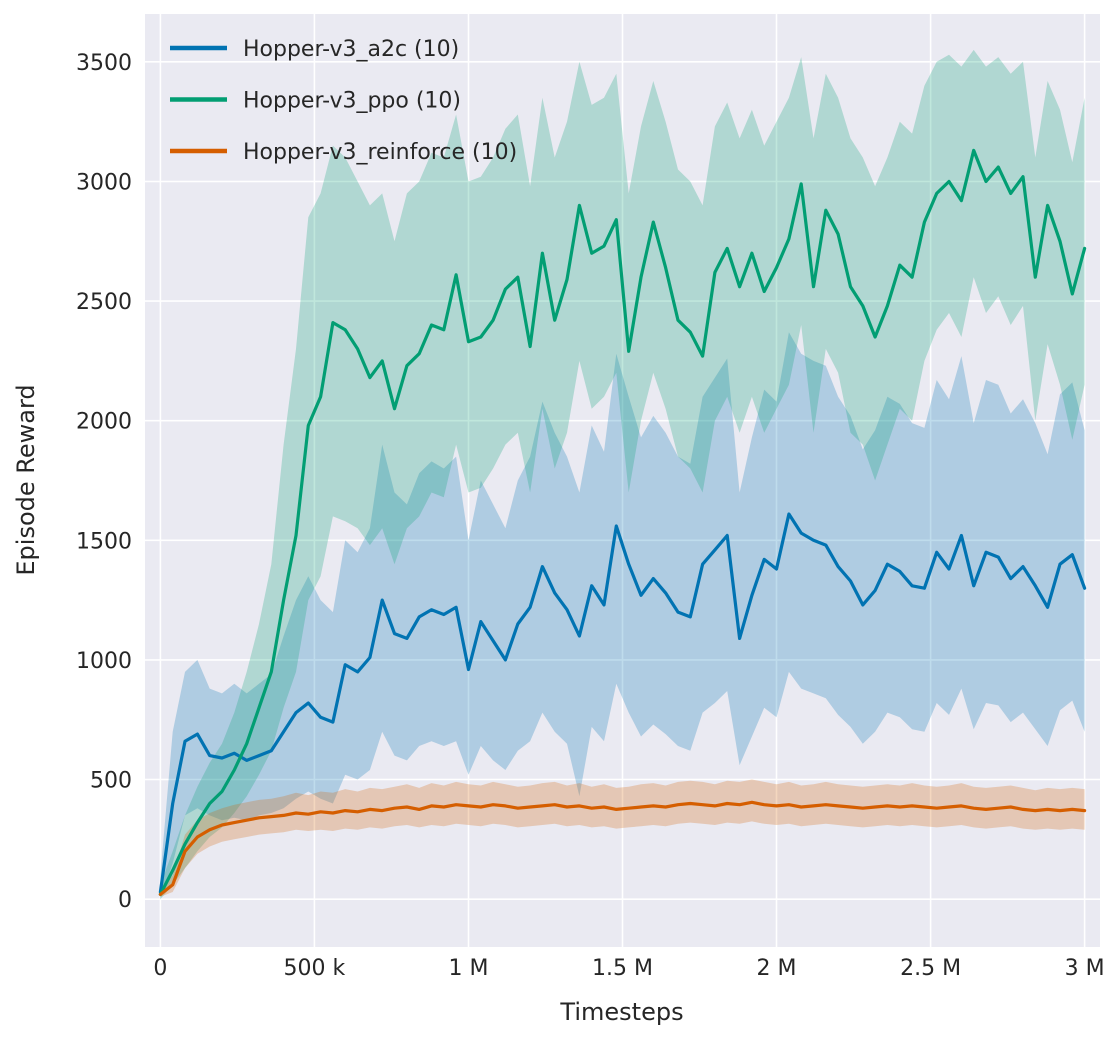 This screenshot has height=1053, width=1114. I want to click on y-tick-label: 2500, so click(104, 302).